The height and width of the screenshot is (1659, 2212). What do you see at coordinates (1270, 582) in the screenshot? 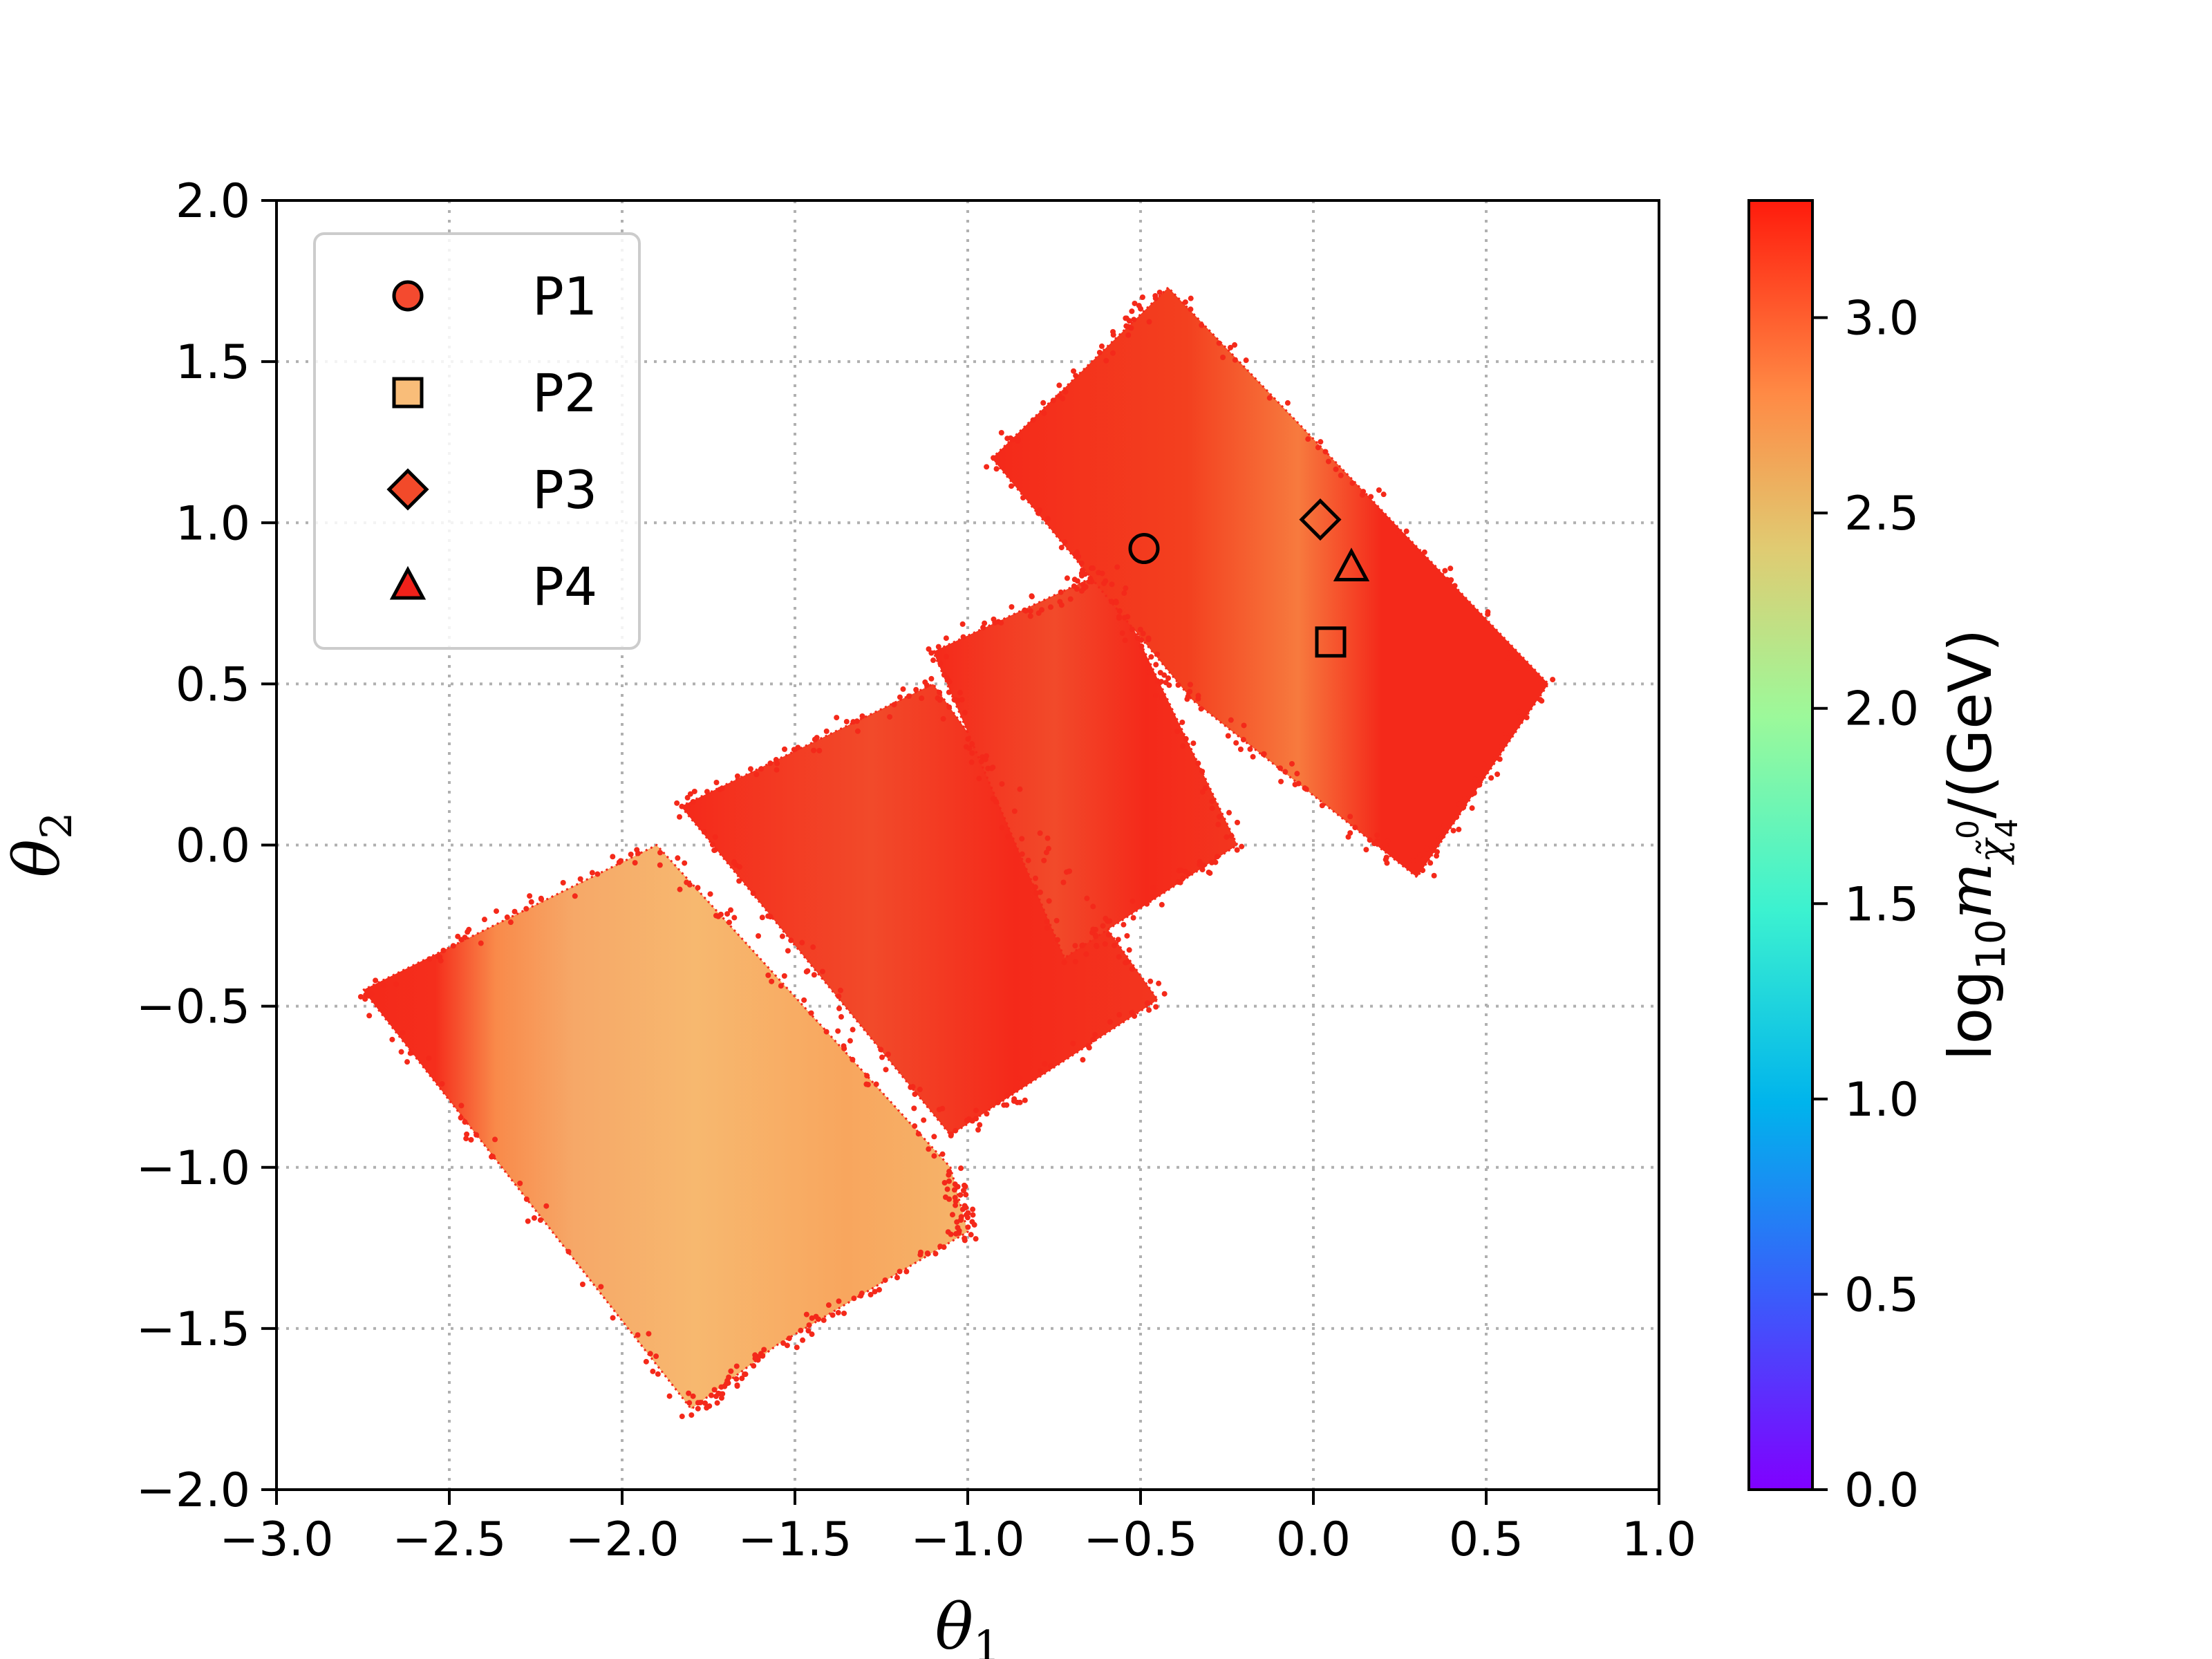
I see `scatter-region` at bounding box center [1270, 582].